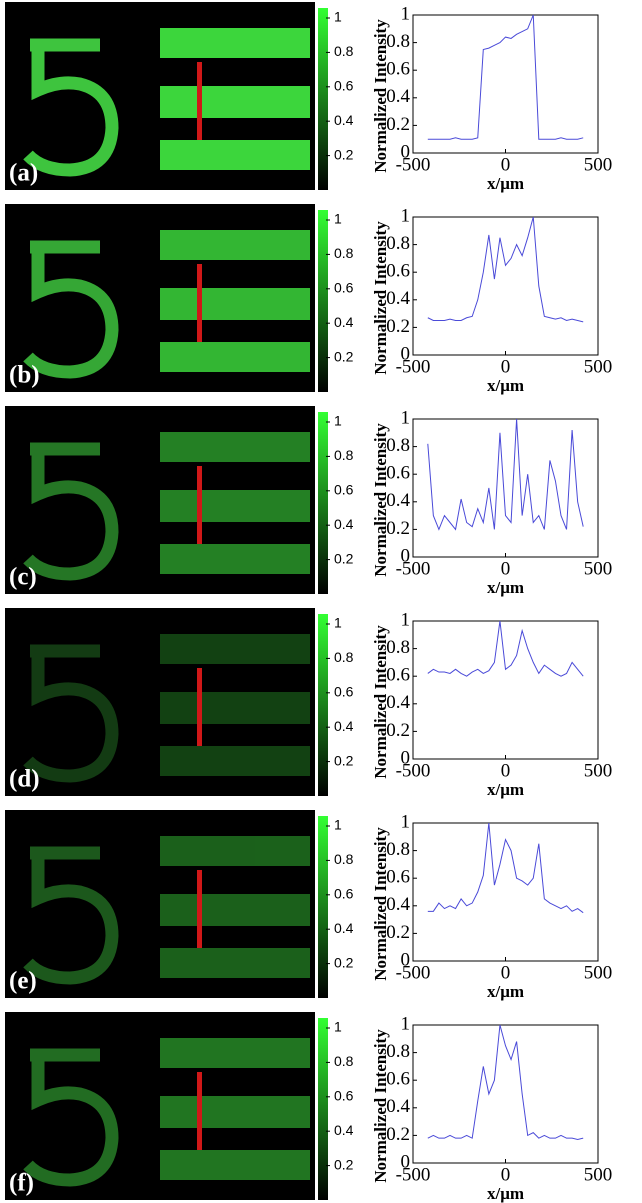 The height and width of the screenshot is (1203, 642). Describe the element at coordinates (24, 779) in the screenshot. I see `panel-label: (d)` at that location.